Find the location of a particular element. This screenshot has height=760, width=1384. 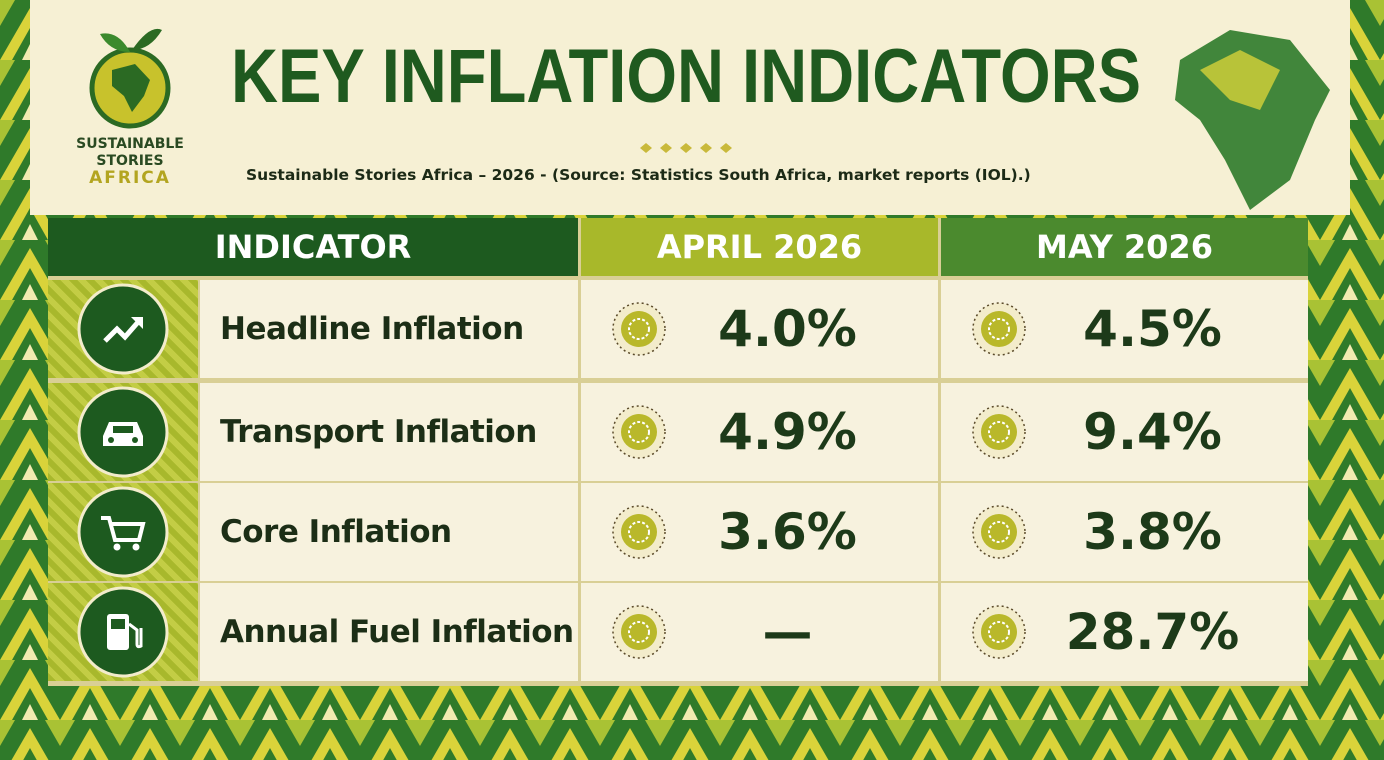

value-cell: 4.0% is located at coordinates (759, 329).